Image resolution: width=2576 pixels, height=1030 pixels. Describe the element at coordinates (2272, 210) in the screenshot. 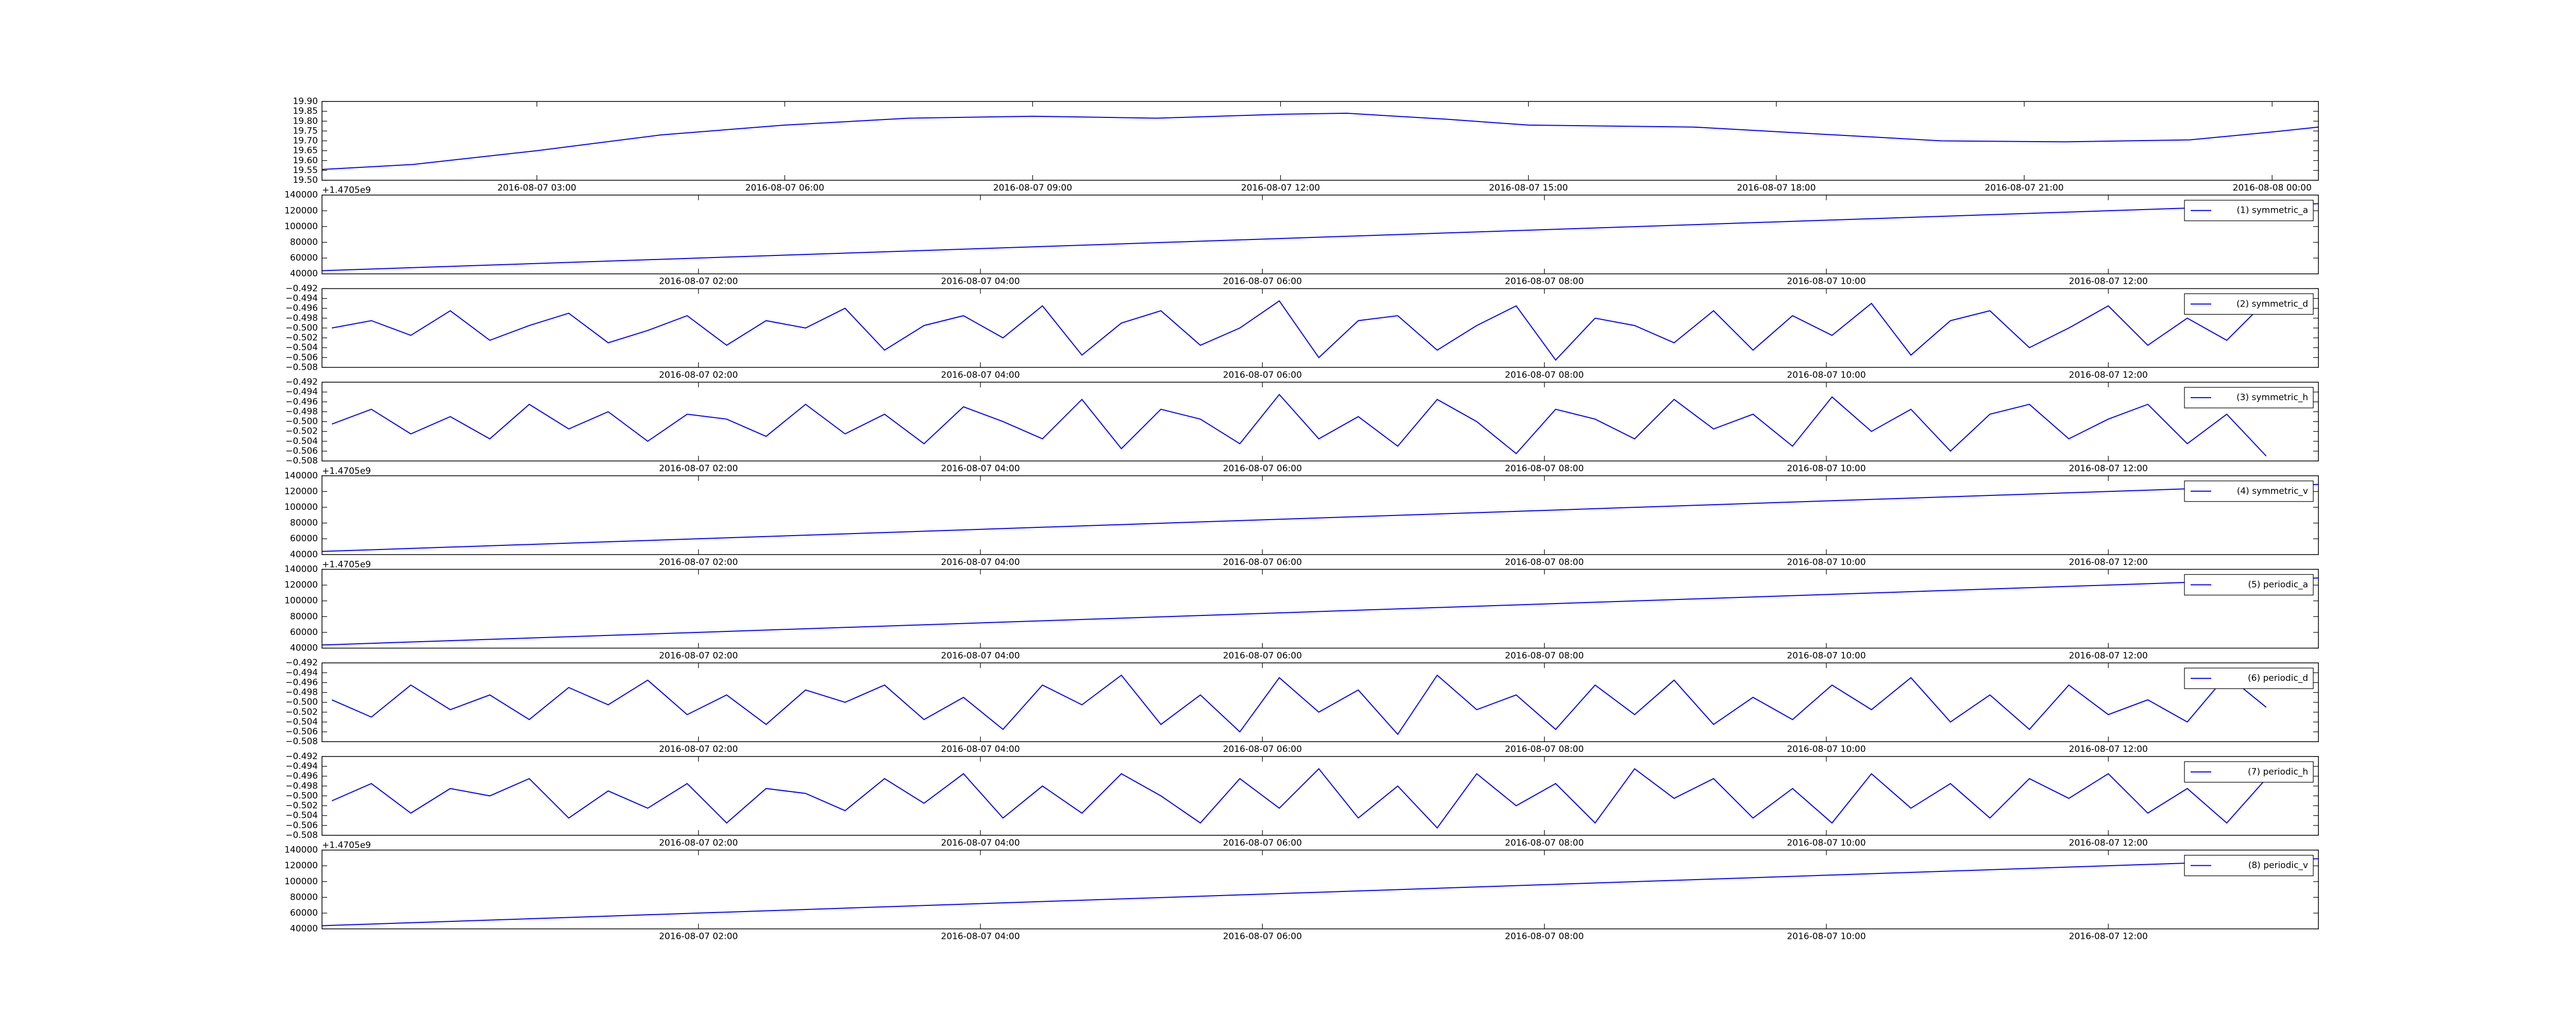

I see `legend-label: (1) symmetric_a` at that location.